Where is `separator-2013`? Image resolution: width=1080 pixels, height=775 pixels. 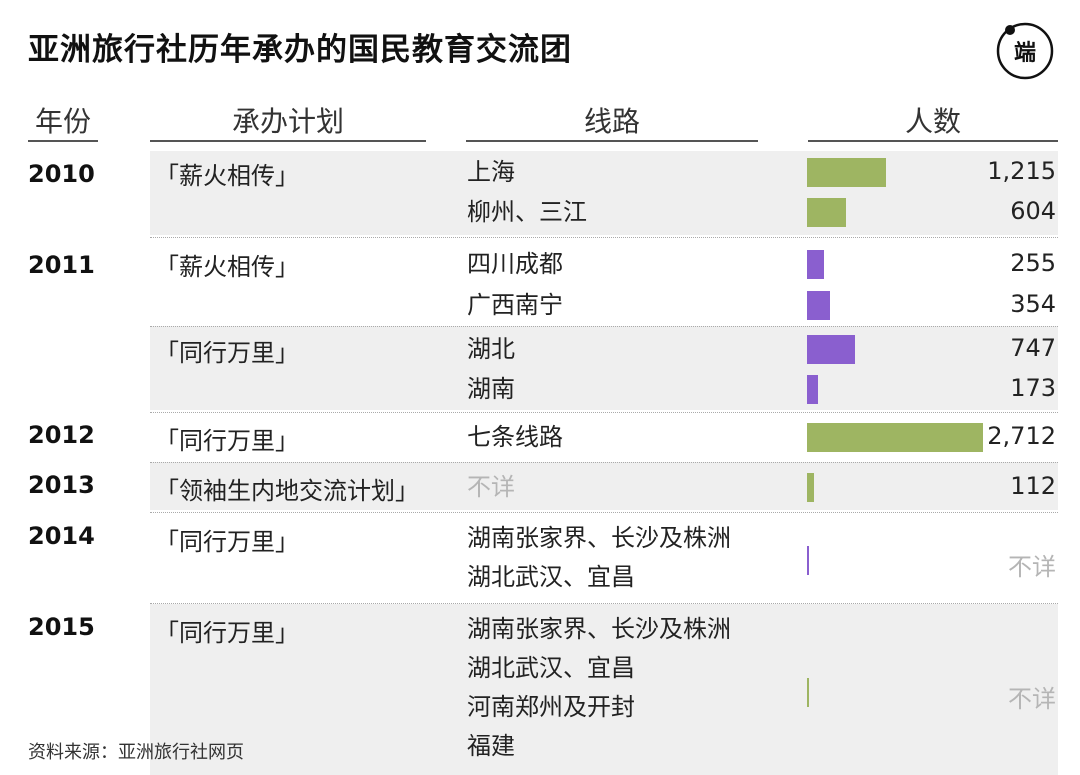 separator-2013 is located at coordinates (604, 462).